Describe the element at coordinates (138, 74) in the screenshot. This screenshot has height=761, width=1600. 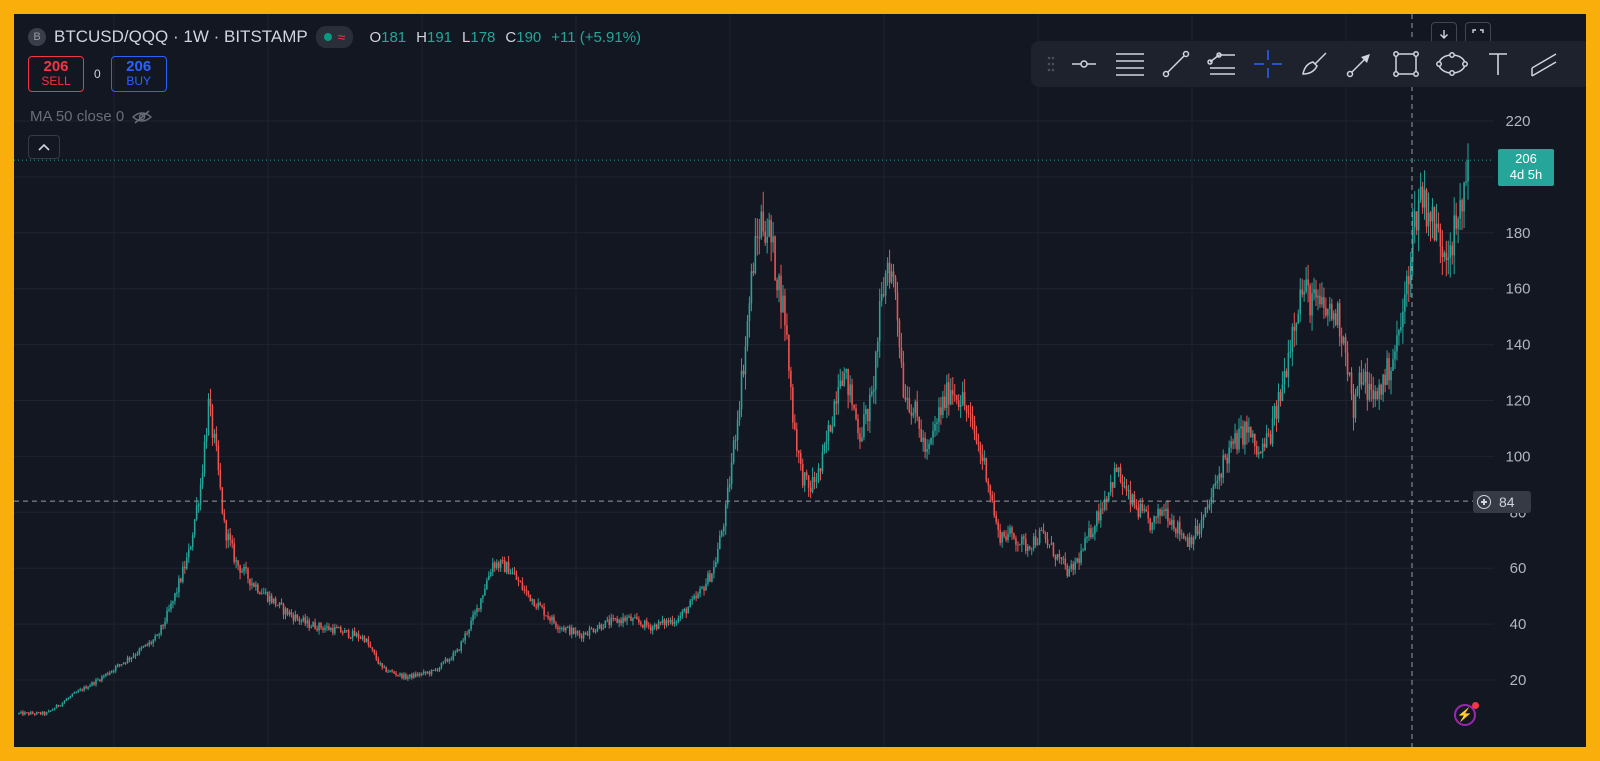
I see `buy-button: 206 BUY` at that location.